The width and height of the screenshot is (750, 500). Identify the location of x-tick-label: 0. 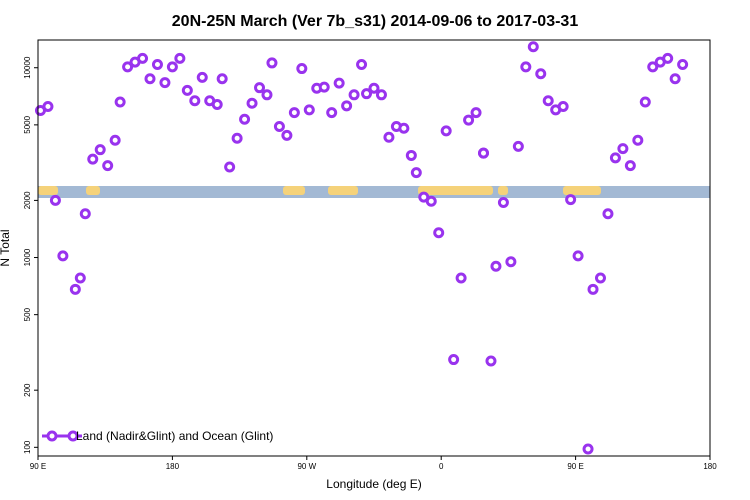
(441, 466).